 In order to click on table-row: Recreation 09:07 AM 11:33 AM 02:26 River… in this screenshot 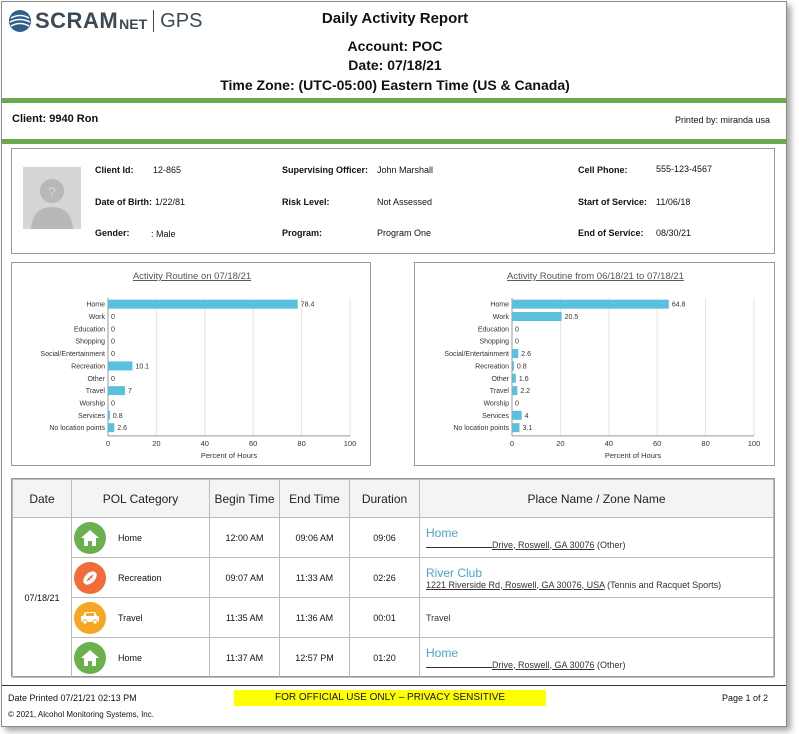, I will do `click(393, 577)`.